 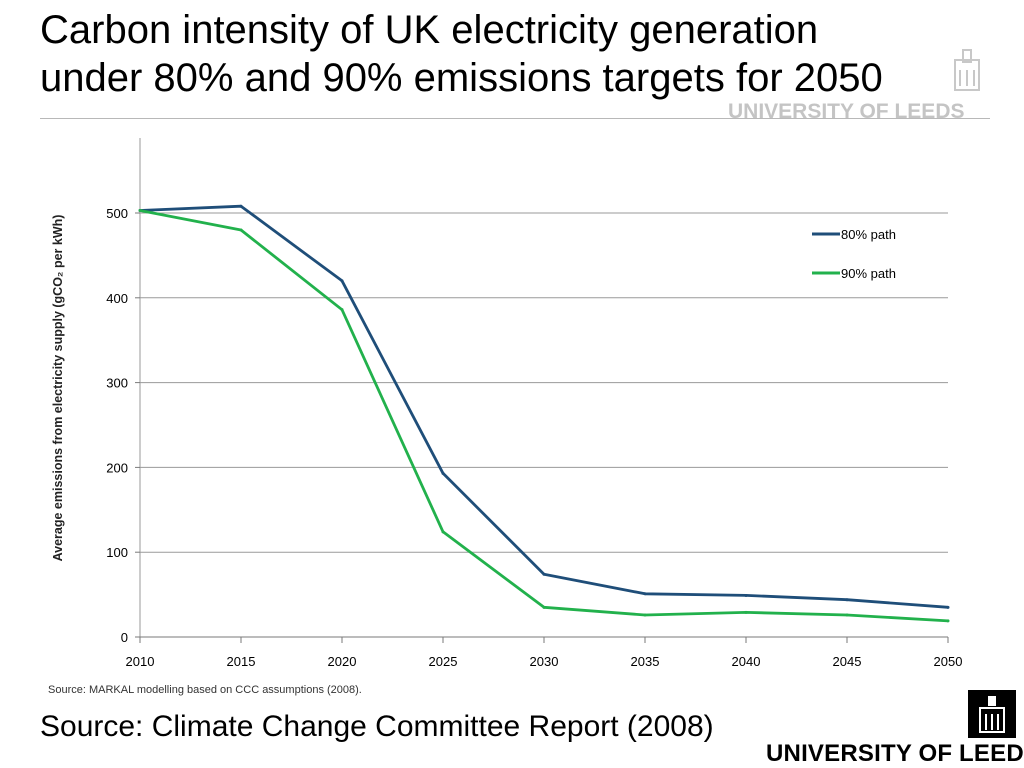 What do you see at coordinates (847, 600) in the screenshot?
I see `data-point-80-2045` at bounding box center [847, 600].